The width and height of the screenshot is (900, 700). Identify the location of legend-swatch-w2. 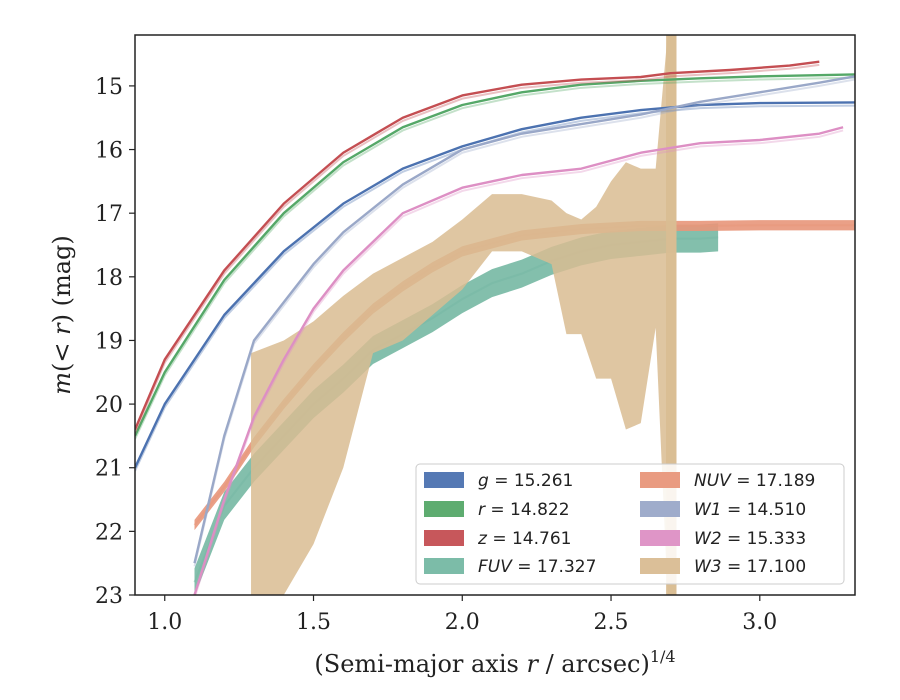
(660, 538).